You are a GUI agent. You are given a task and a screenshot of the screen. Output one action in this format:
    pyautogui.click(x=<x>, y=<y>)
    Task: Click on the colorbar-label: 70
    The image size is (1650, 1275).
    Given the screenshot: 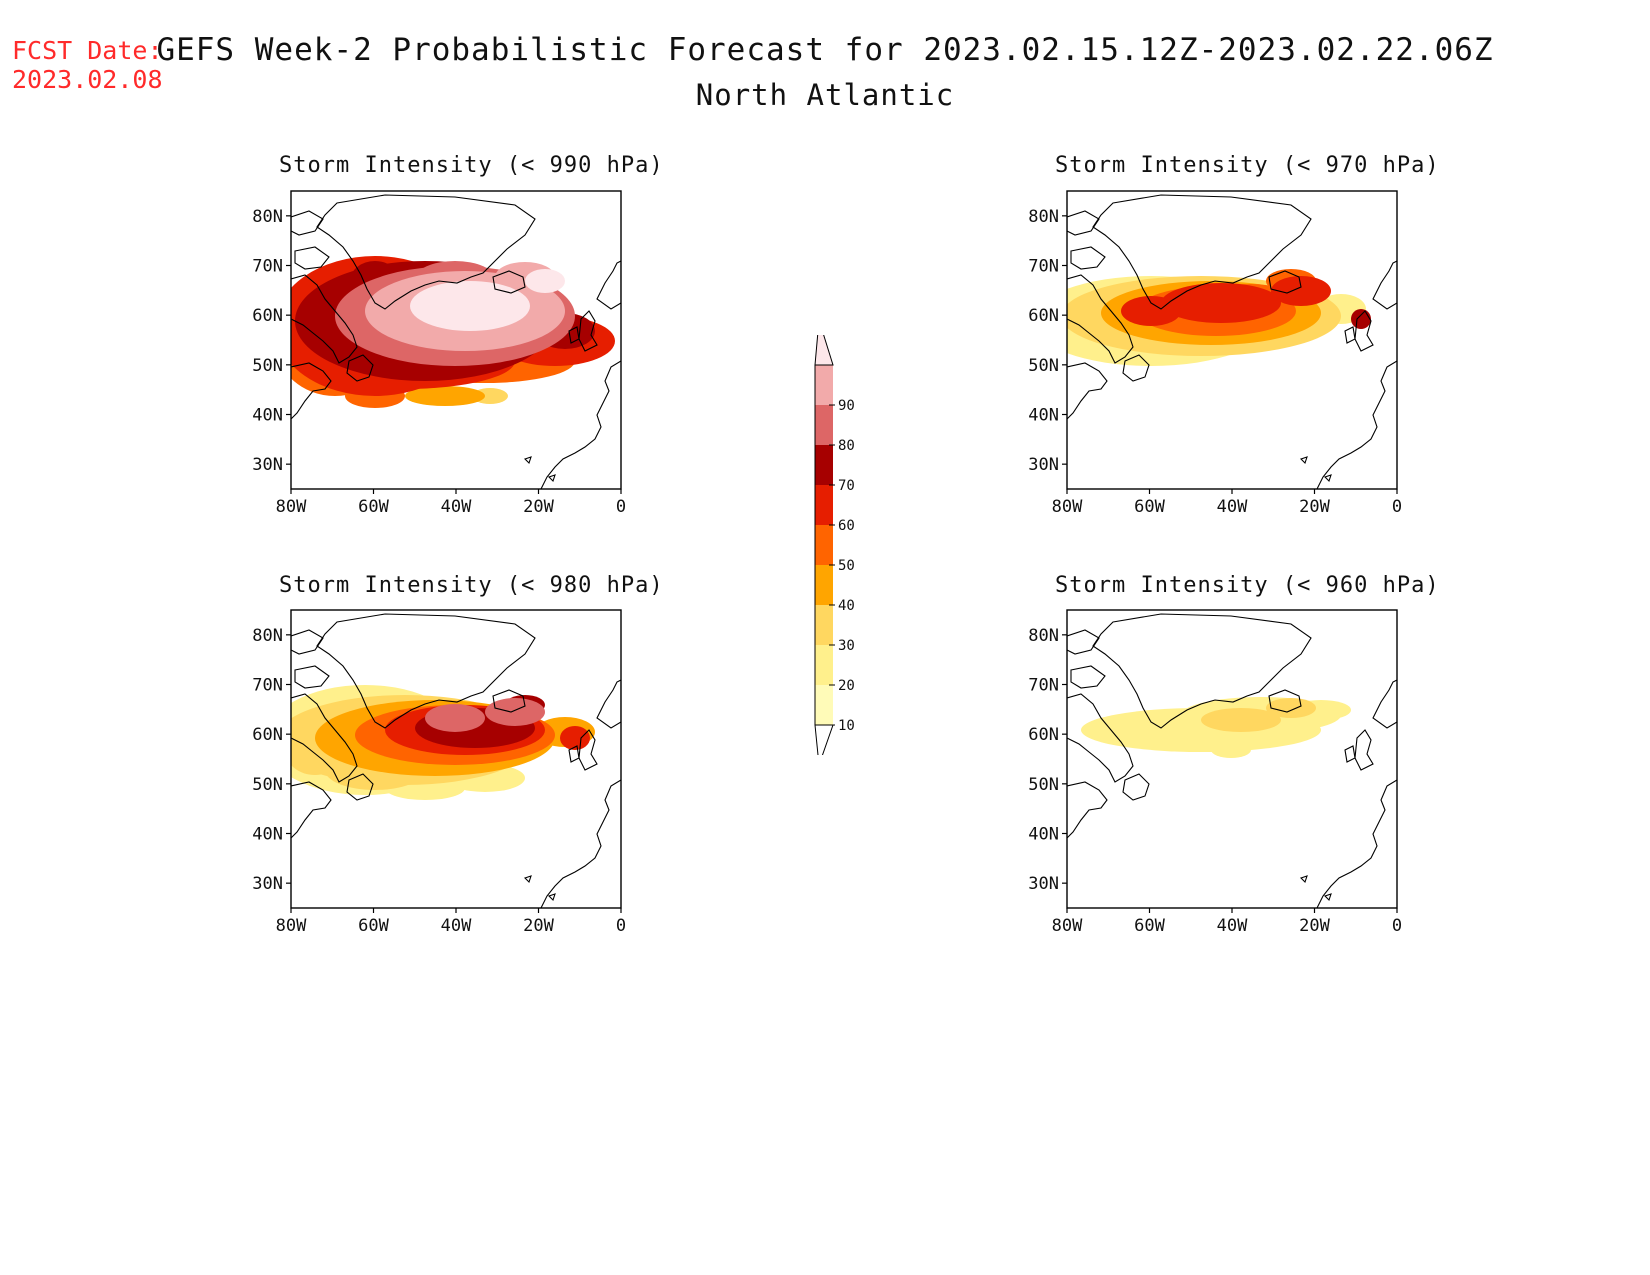 What is the action you would take?
    pyautogui.click(x=846, y=486)
    